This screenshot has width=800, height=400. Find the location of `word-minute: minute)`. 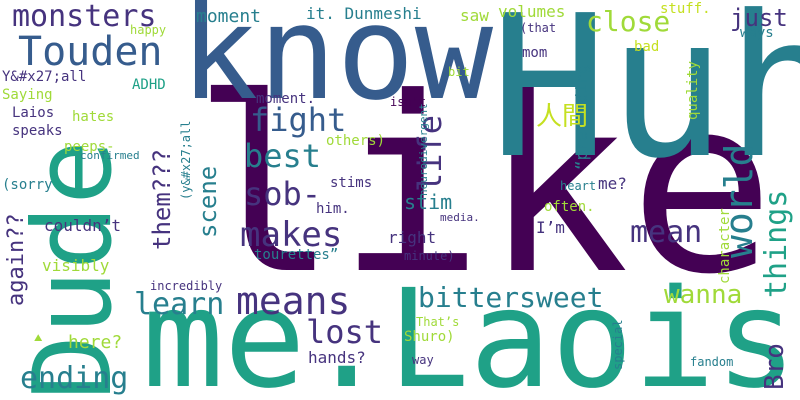

word-minute: minute) is located at coordinates (429, 256).